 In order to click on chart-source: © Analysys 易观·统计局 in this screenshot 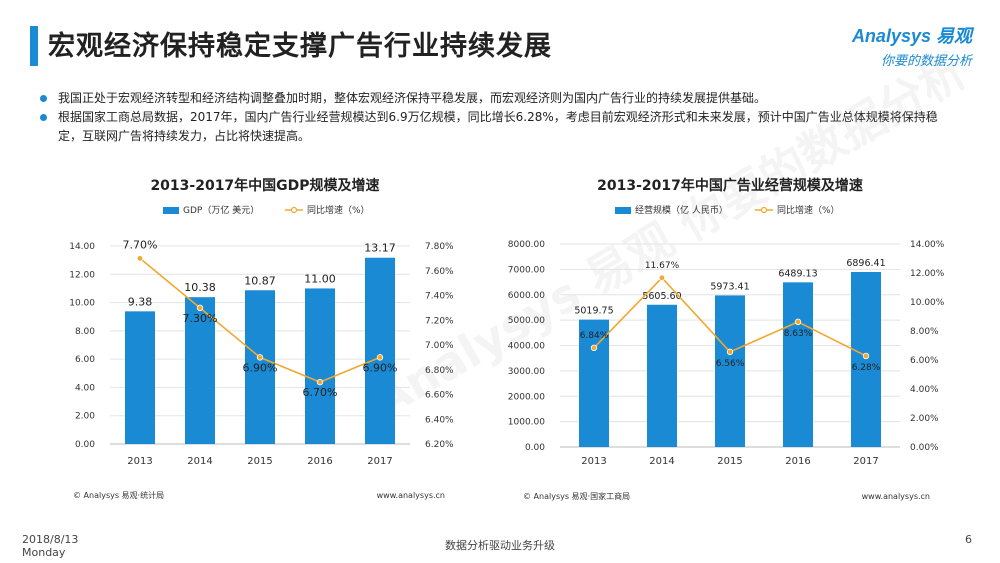, I will do `click(118, 495)`.